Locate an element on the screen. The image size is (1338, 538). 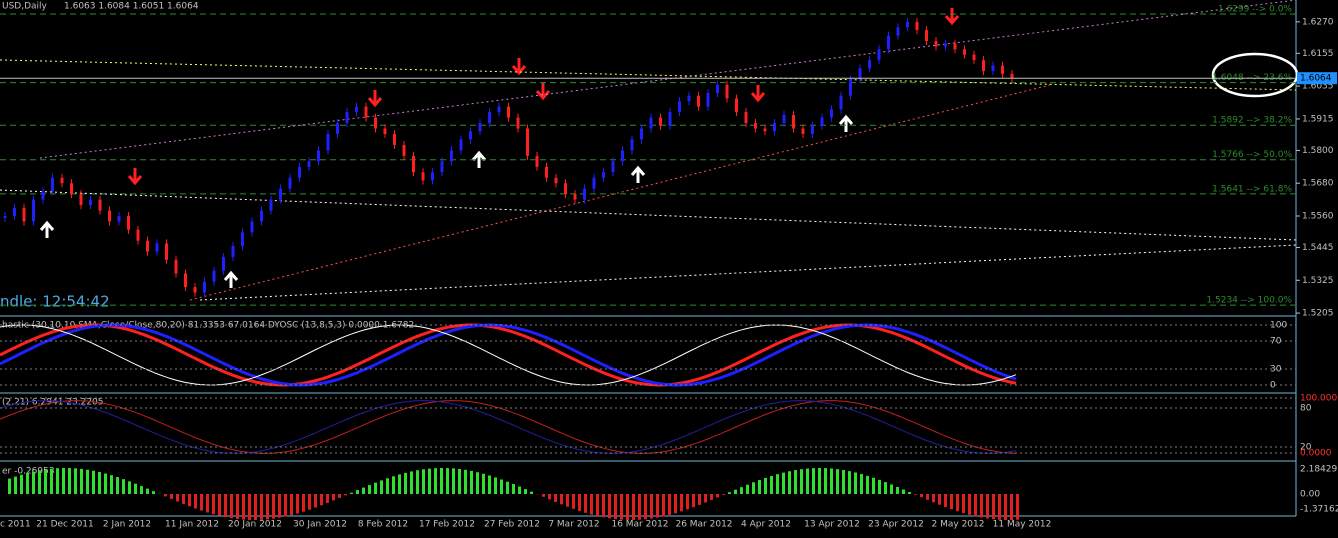
y-tick-label: 1.6035 is located at coordinates (1318, 87).